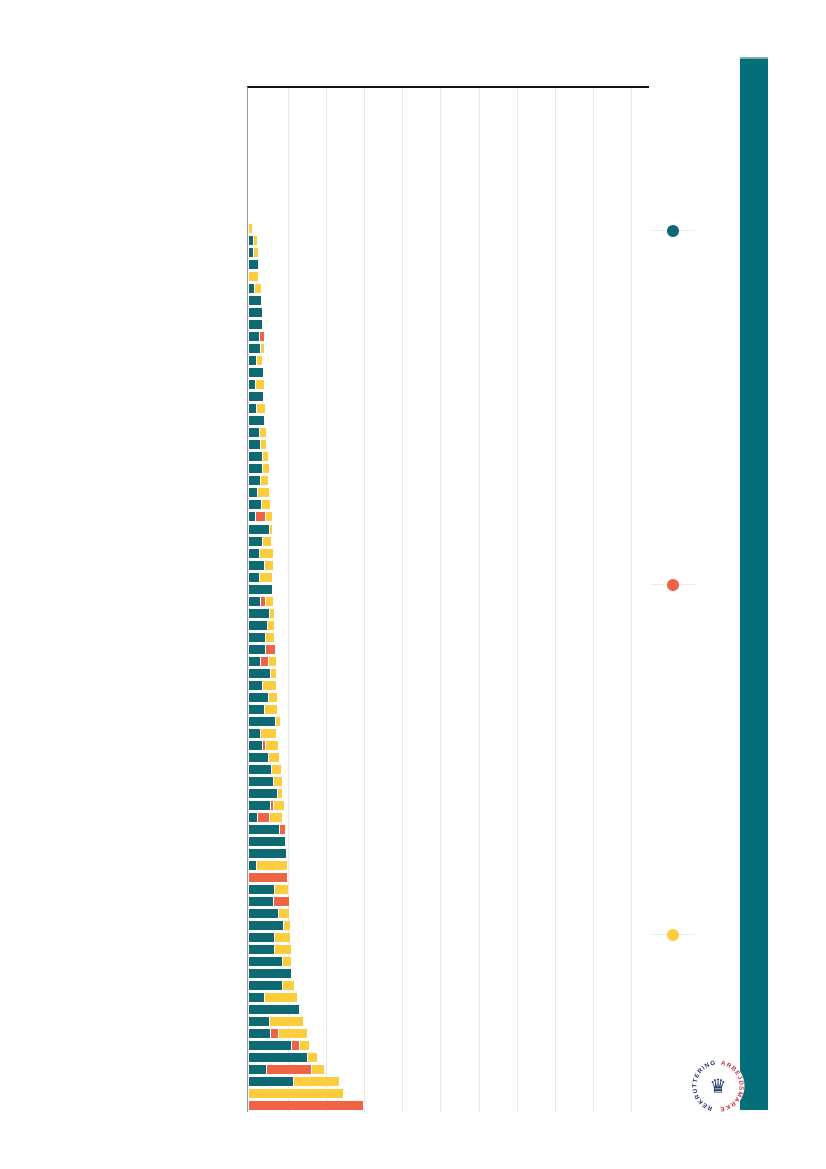 This screenshot has width=826, height=1169. Describe the element at coordinates (718, 1086) in the screenshot. I see `agency-stamp-logo: ARBEJDSMARKED REKRUTTERING ♛` at that location.